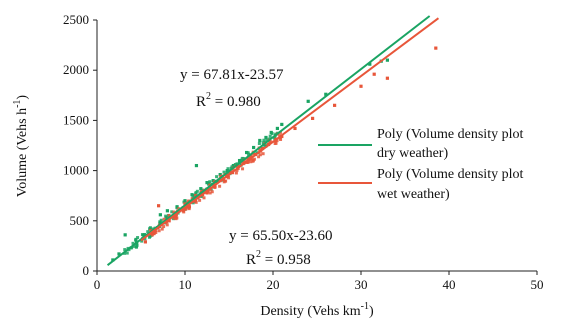 The width and height of the screenshot is (580, 322). What do you see at coordinates (76, 69) in the screenshot?
I see `y-tick-label: 2000` at bounding box center [76, 69].